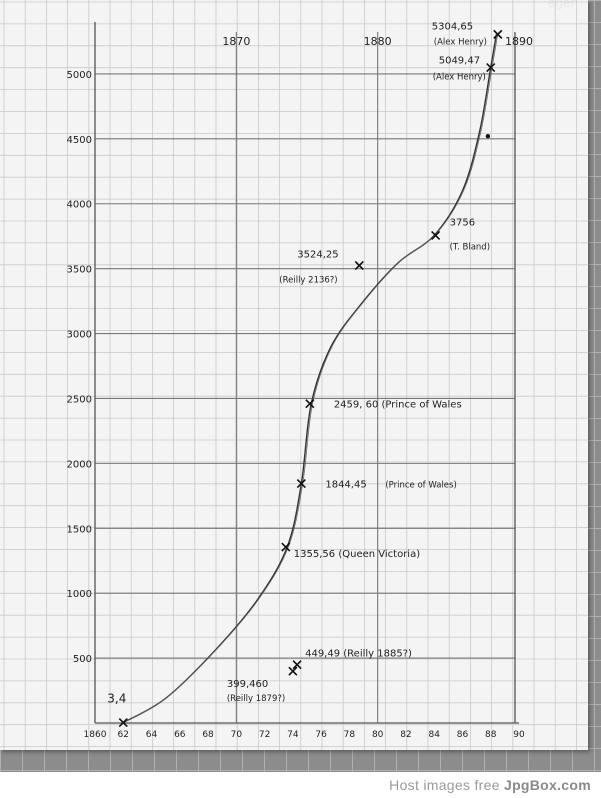  I want to click on x-tick-label: 1860, so click(95, 735).